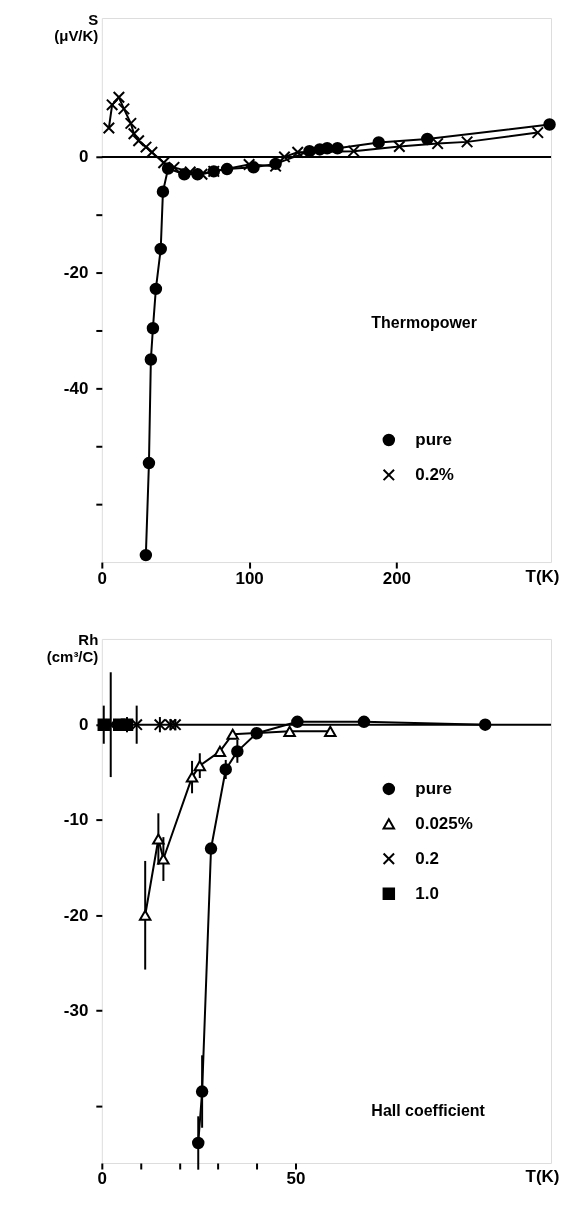 The width and height of the screenshot is (568, 1217). Describe the element at coordinates (397, 578) in the screenshot. I see `x-tick-label: 200` at that location.